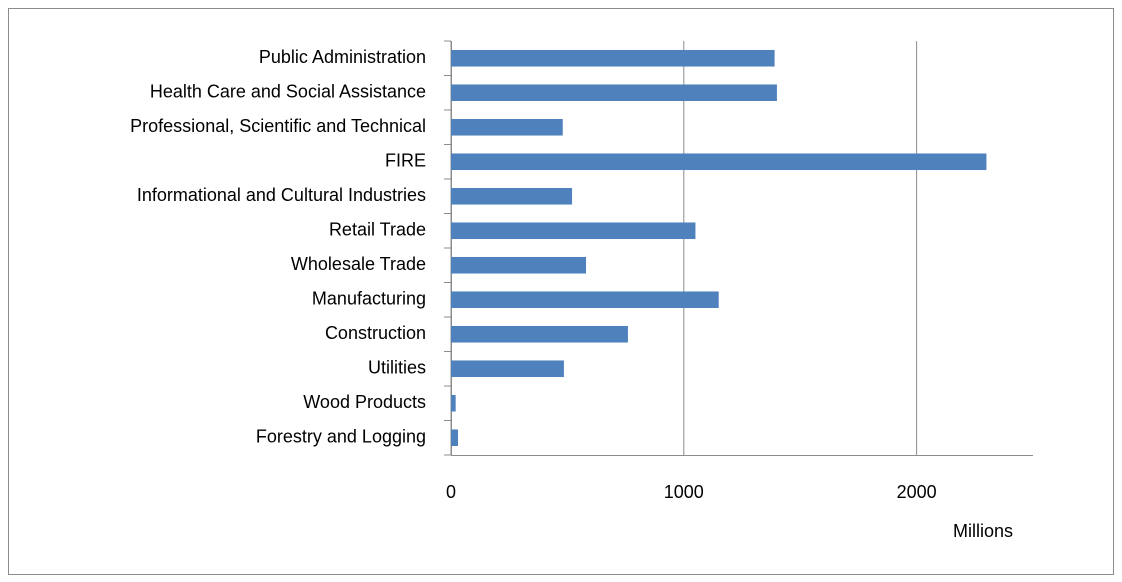 This screenshot has height=582, width=1122. Describe the element at coordinates (369, 299) in the screenshot. I see `y-tick-label: Manufacturing` at that location.